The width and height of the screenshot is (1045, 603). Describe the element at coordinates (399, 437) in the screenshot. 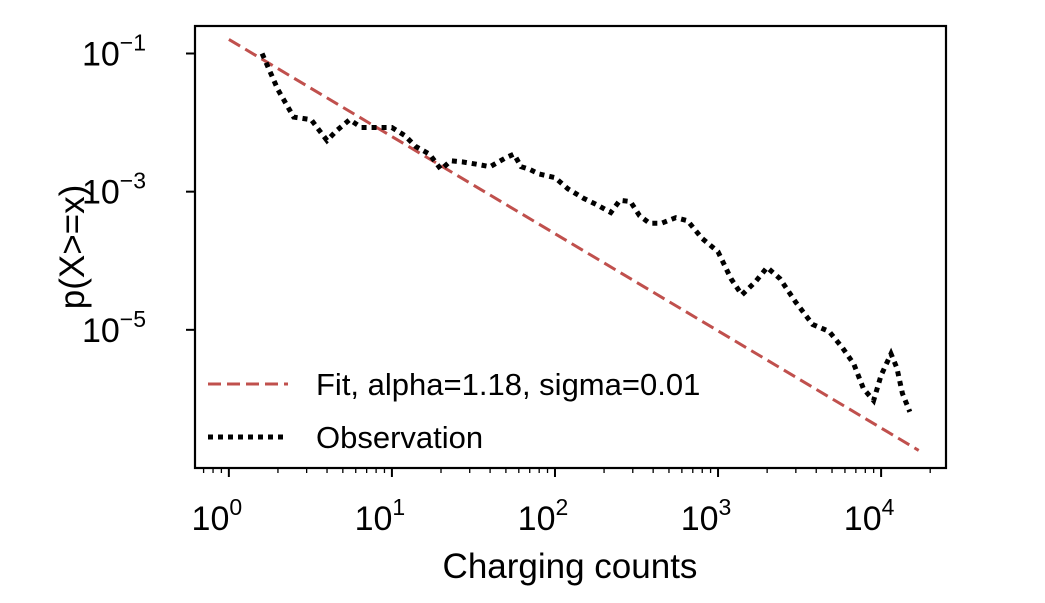

I see `legend-observation-label: Observation` at that location.